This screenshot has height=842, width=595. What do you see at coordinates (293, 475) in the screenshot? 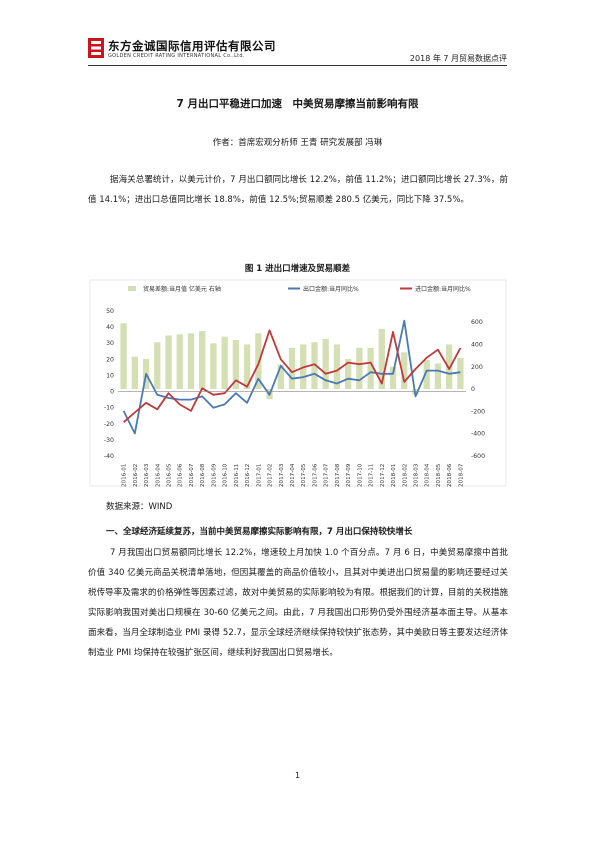
I see `x-tick-label: 2017-04` at bounding box center [293, 475].